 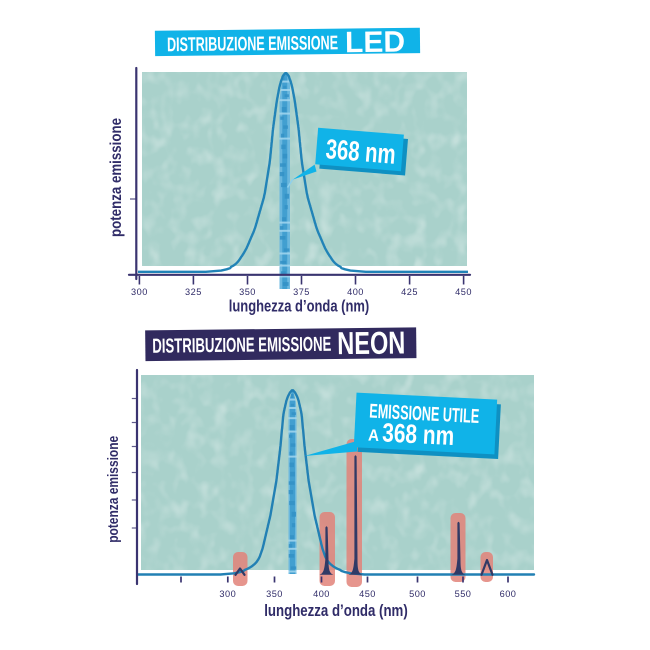 I want to click on svg-text: LED, so click(x=375, y=43).